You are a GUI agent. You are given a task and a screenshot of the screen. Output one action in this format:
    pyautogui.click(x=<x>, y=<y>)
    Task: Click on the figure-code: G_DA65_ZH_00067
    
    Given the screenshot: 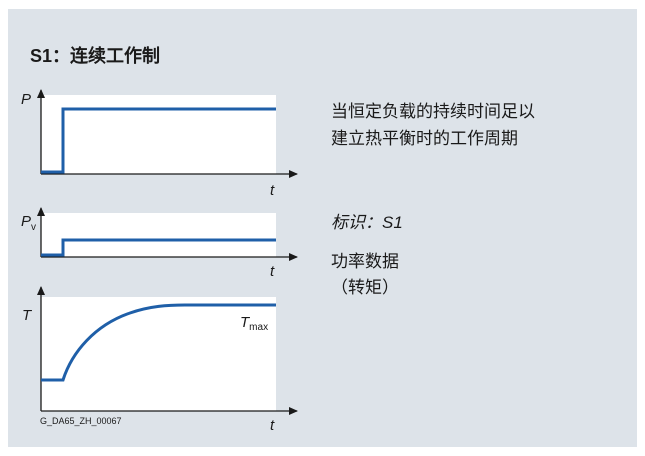 What is the action you would take?
    pyautogui.click(x=81, y=421)
    